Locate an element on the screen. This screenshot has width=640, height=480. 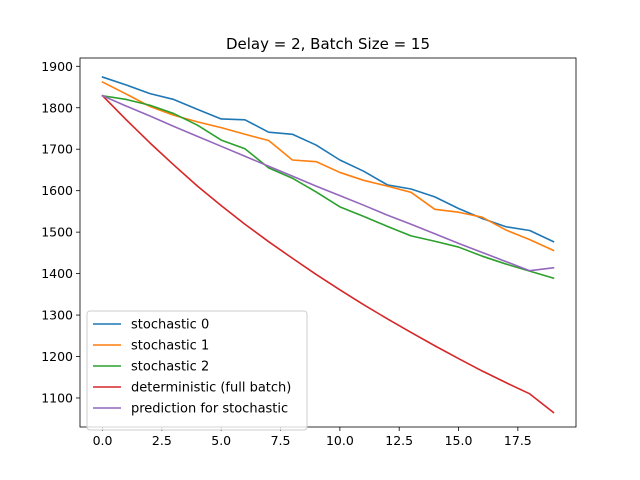
legend-label-3: deterministic (full batch) is located at coordinates (211, 388).